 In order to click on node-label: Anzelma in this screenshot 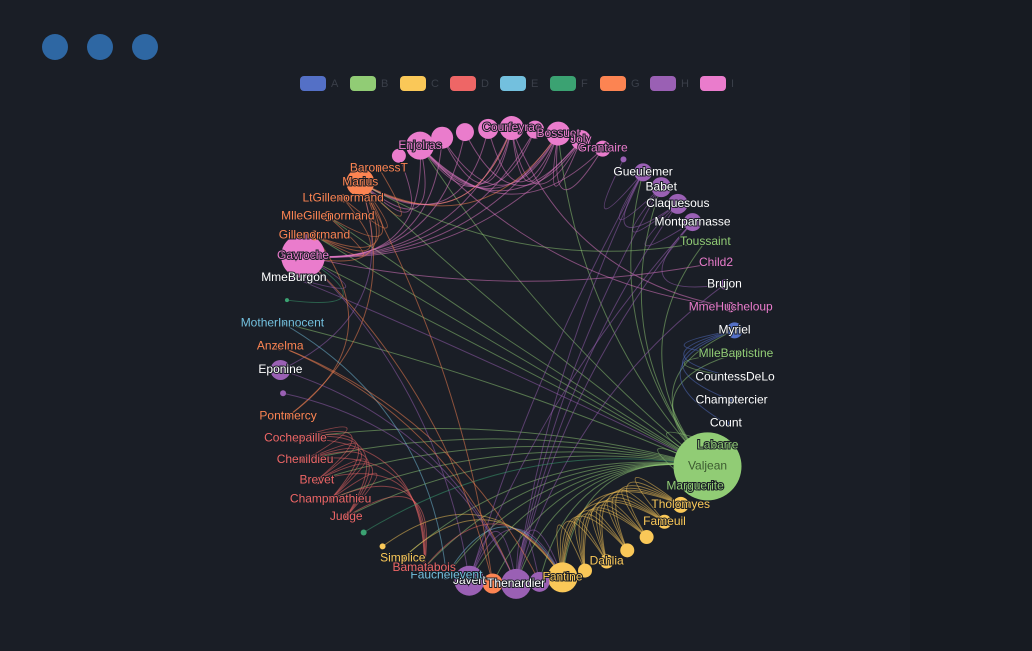, I will do `click(280, 346)`.